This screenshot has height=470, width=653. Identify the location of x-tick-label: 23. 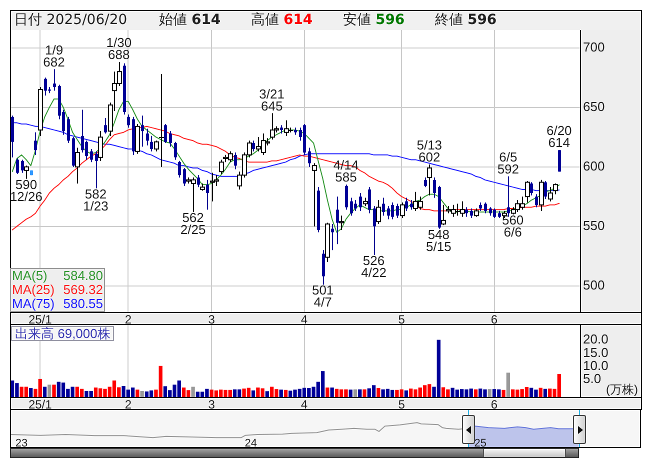
(21, 444).